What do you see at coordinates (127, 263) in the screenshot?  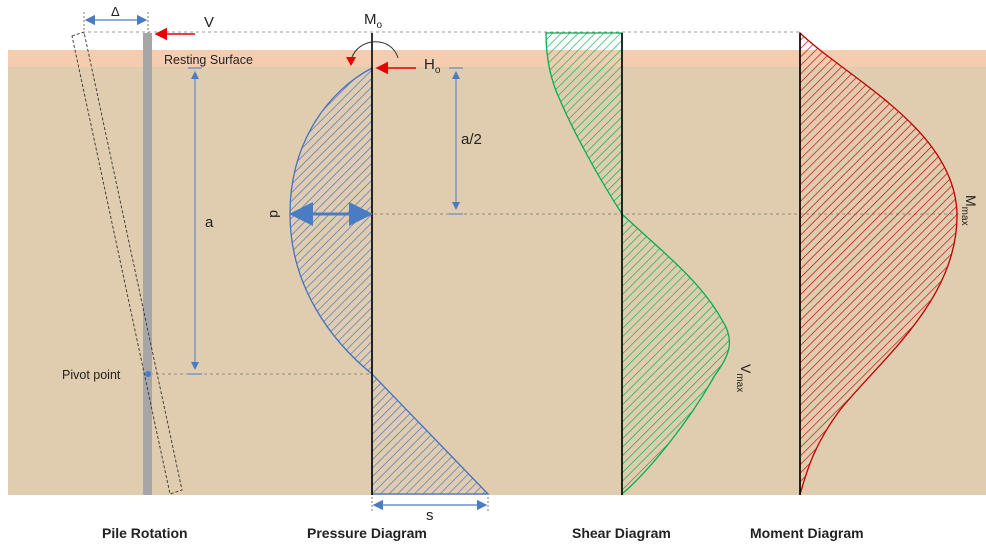 I see `rotated-pile-outline` at bounding box center [127, 263].